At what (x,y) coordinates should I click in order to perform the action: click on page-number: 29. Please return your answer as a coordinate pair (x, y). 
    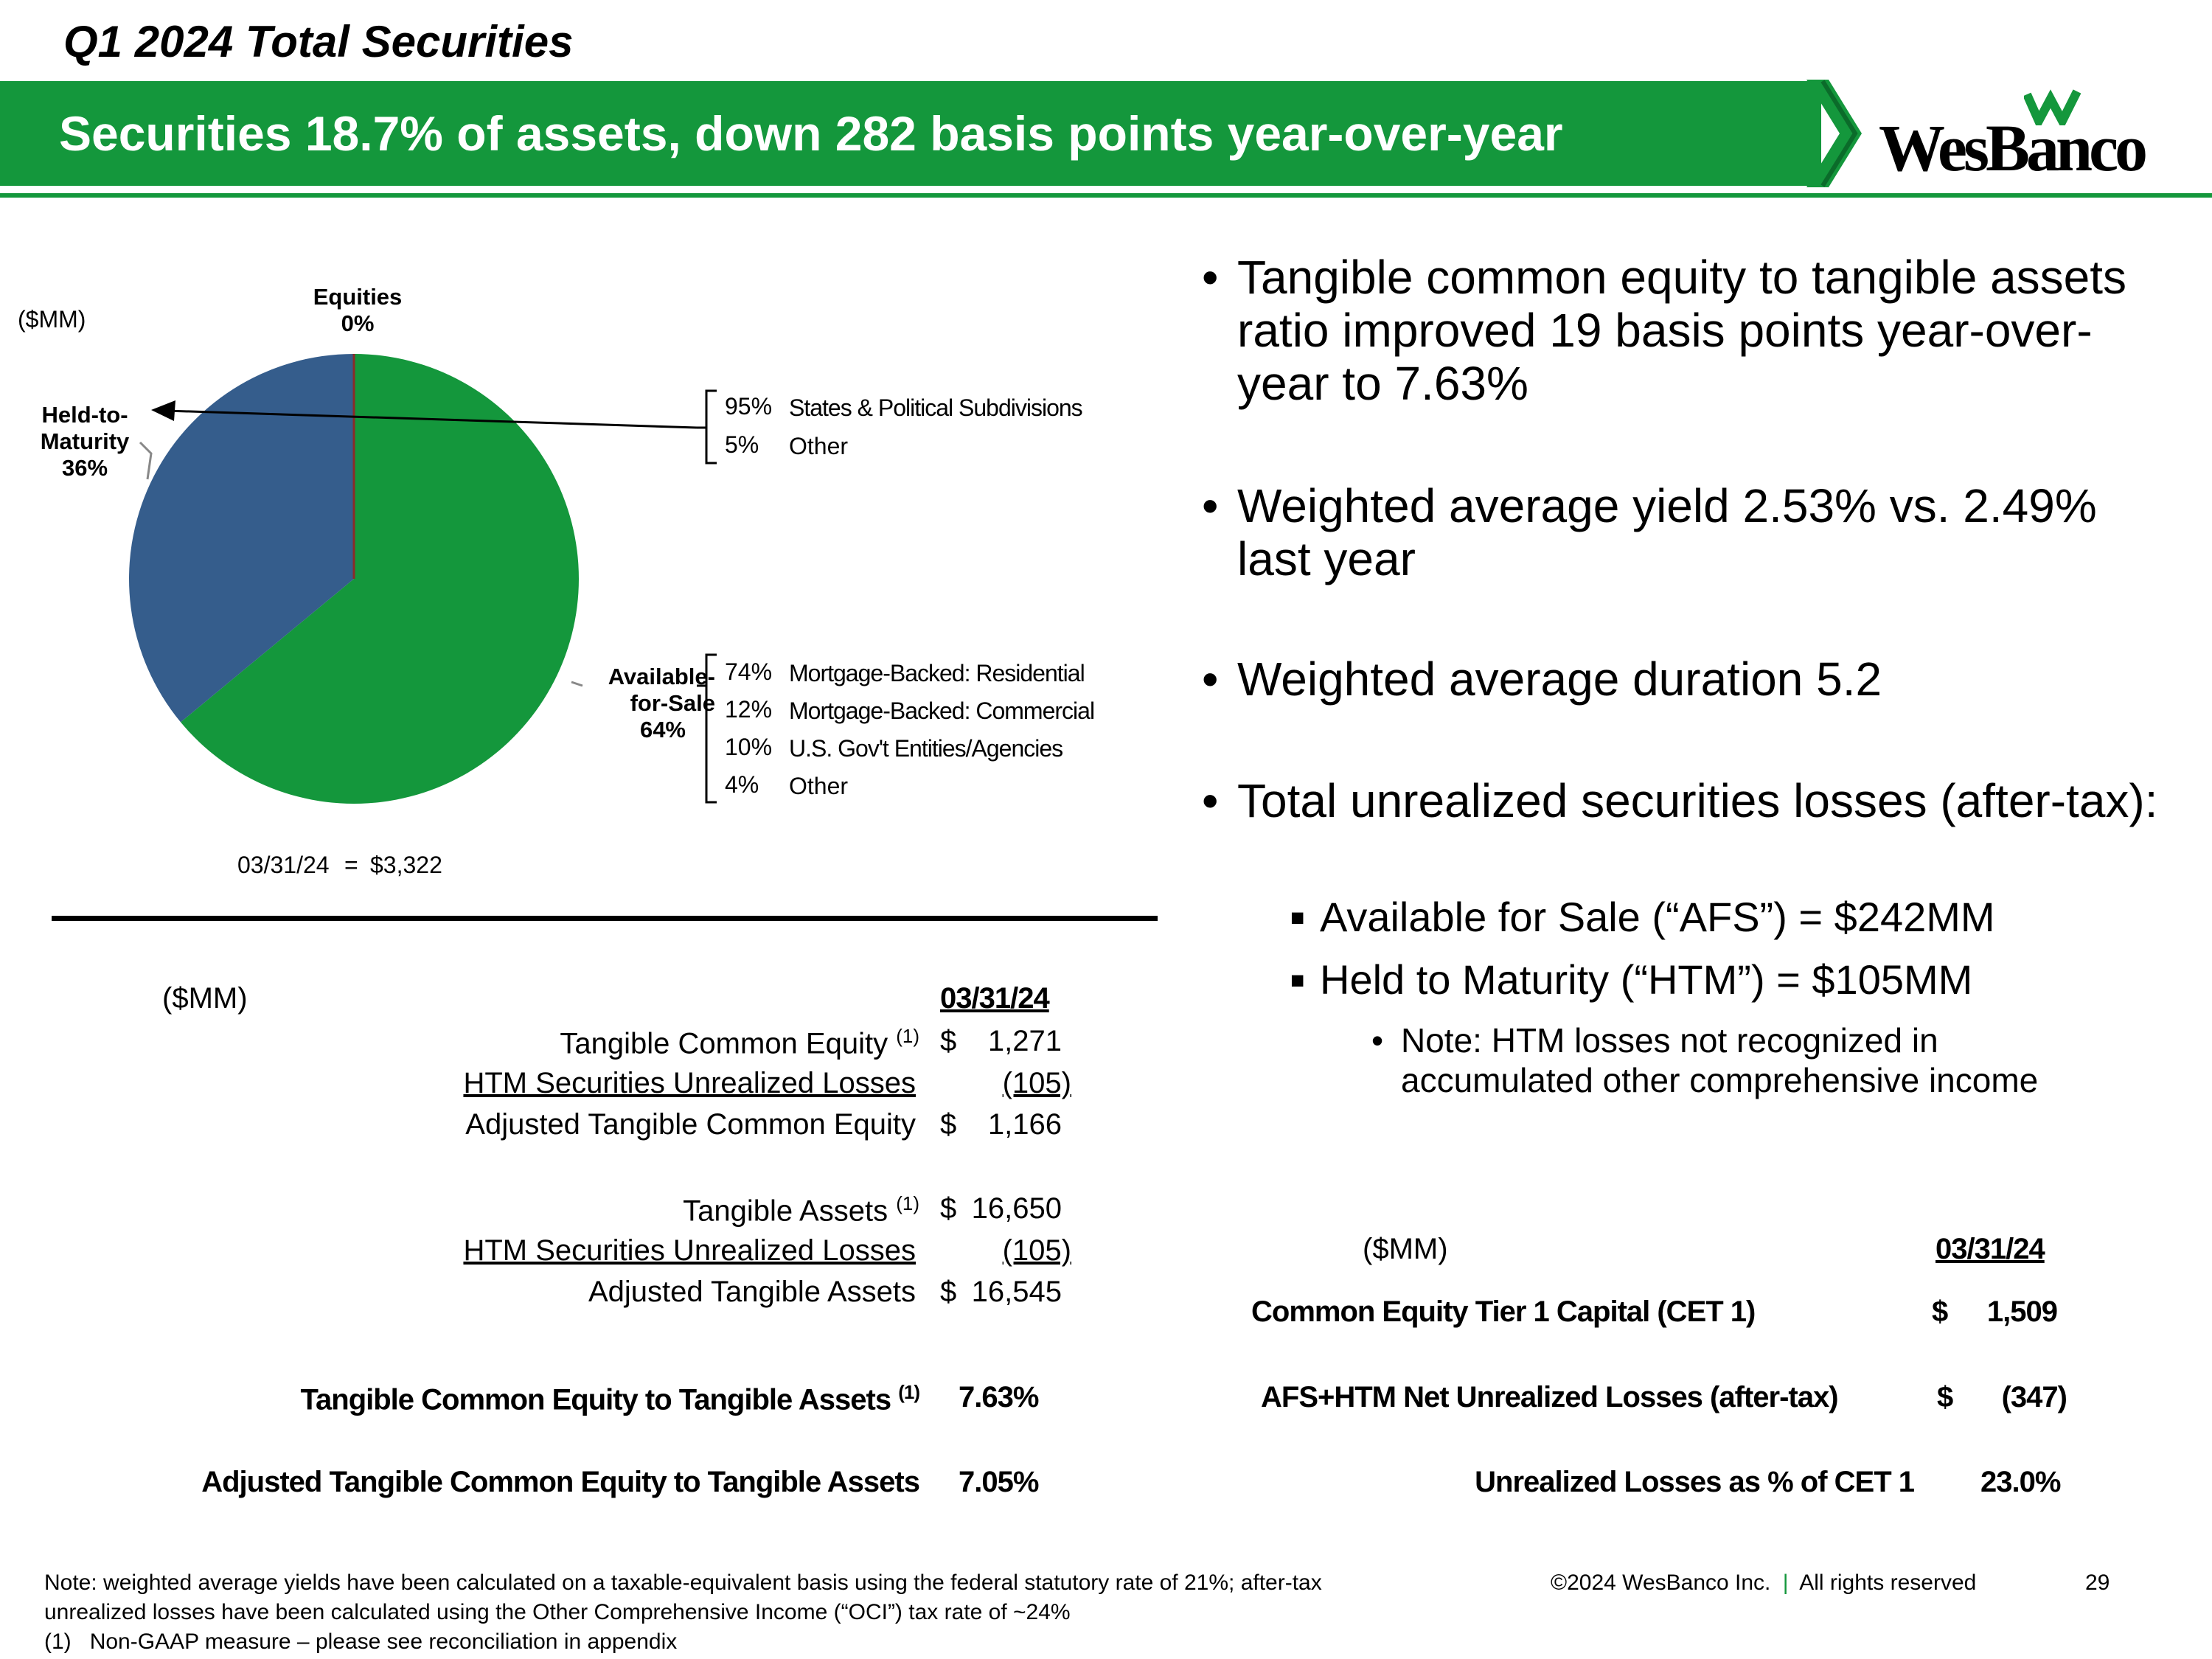
    Looking at the image, I should click on (2097, 1583).